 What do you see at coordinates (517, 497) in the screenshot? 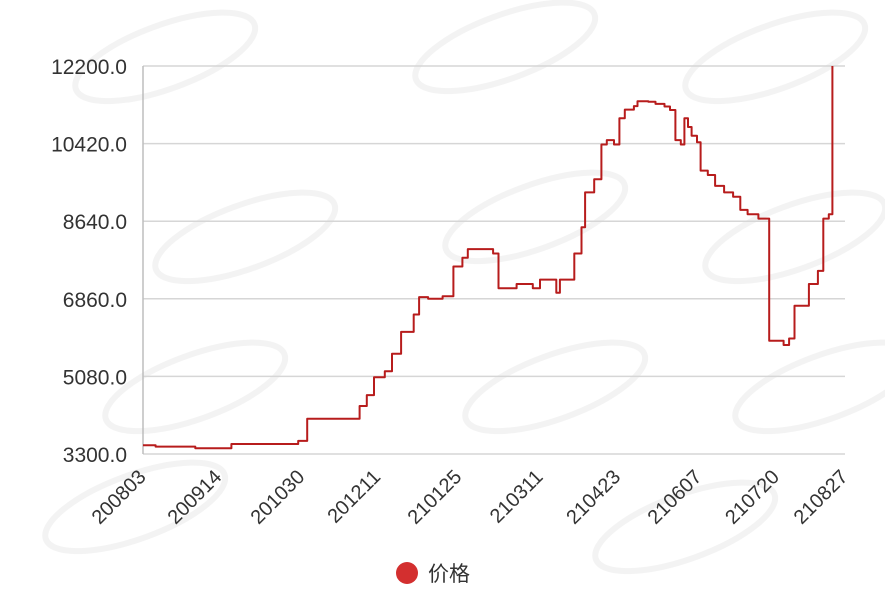
I see `x-tick-label: 210311` at bounding box center [517, 497].